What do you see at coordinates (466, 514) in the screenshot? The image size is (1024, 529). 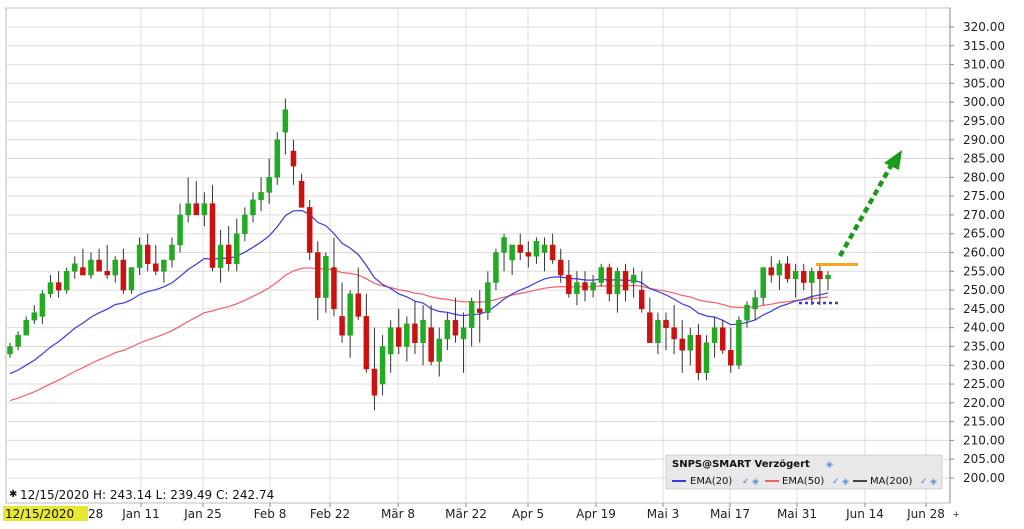 I see `x-tick-label: Mär 22` at bounding box center [466, 514].